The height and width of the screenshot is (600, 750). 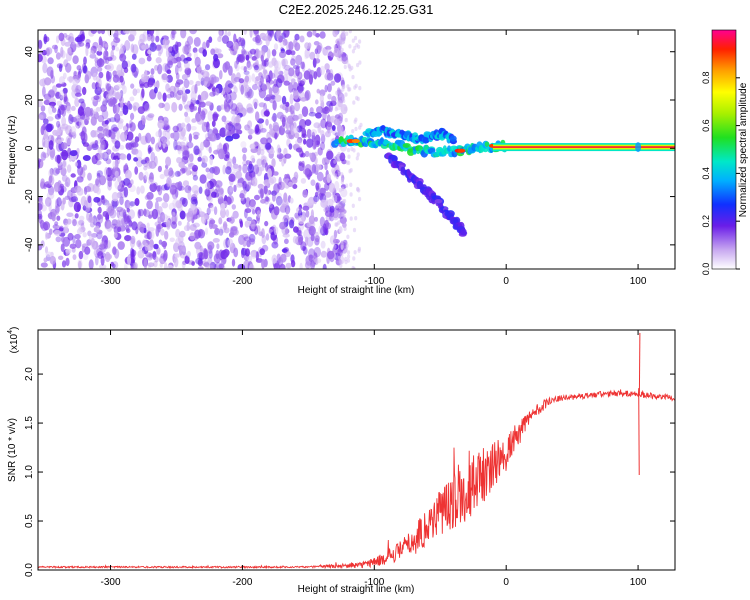 What do you see at coordinates (706, 173) in the screenshot?
I see `colorbar-tick-label: 0.4` at bounding box center [706, 173].